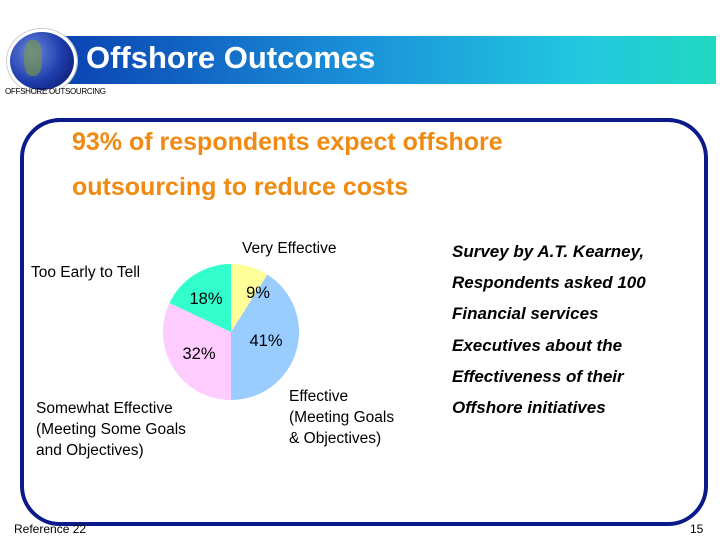 Image resolution: width=720 pixels, height=540 pixels. Describe the element at coordinates (86, 272) in the screenshot. I see `legend-too-early: Too Early to Tell` at that location.